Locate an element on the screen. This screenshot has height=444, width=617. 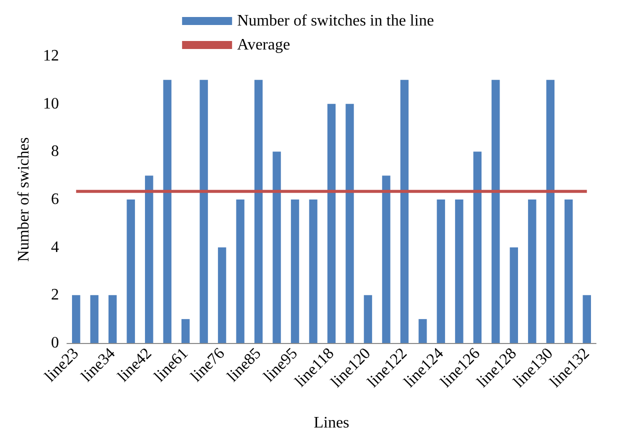
y-tick-label: 2 is located at coordinates (55, 295).